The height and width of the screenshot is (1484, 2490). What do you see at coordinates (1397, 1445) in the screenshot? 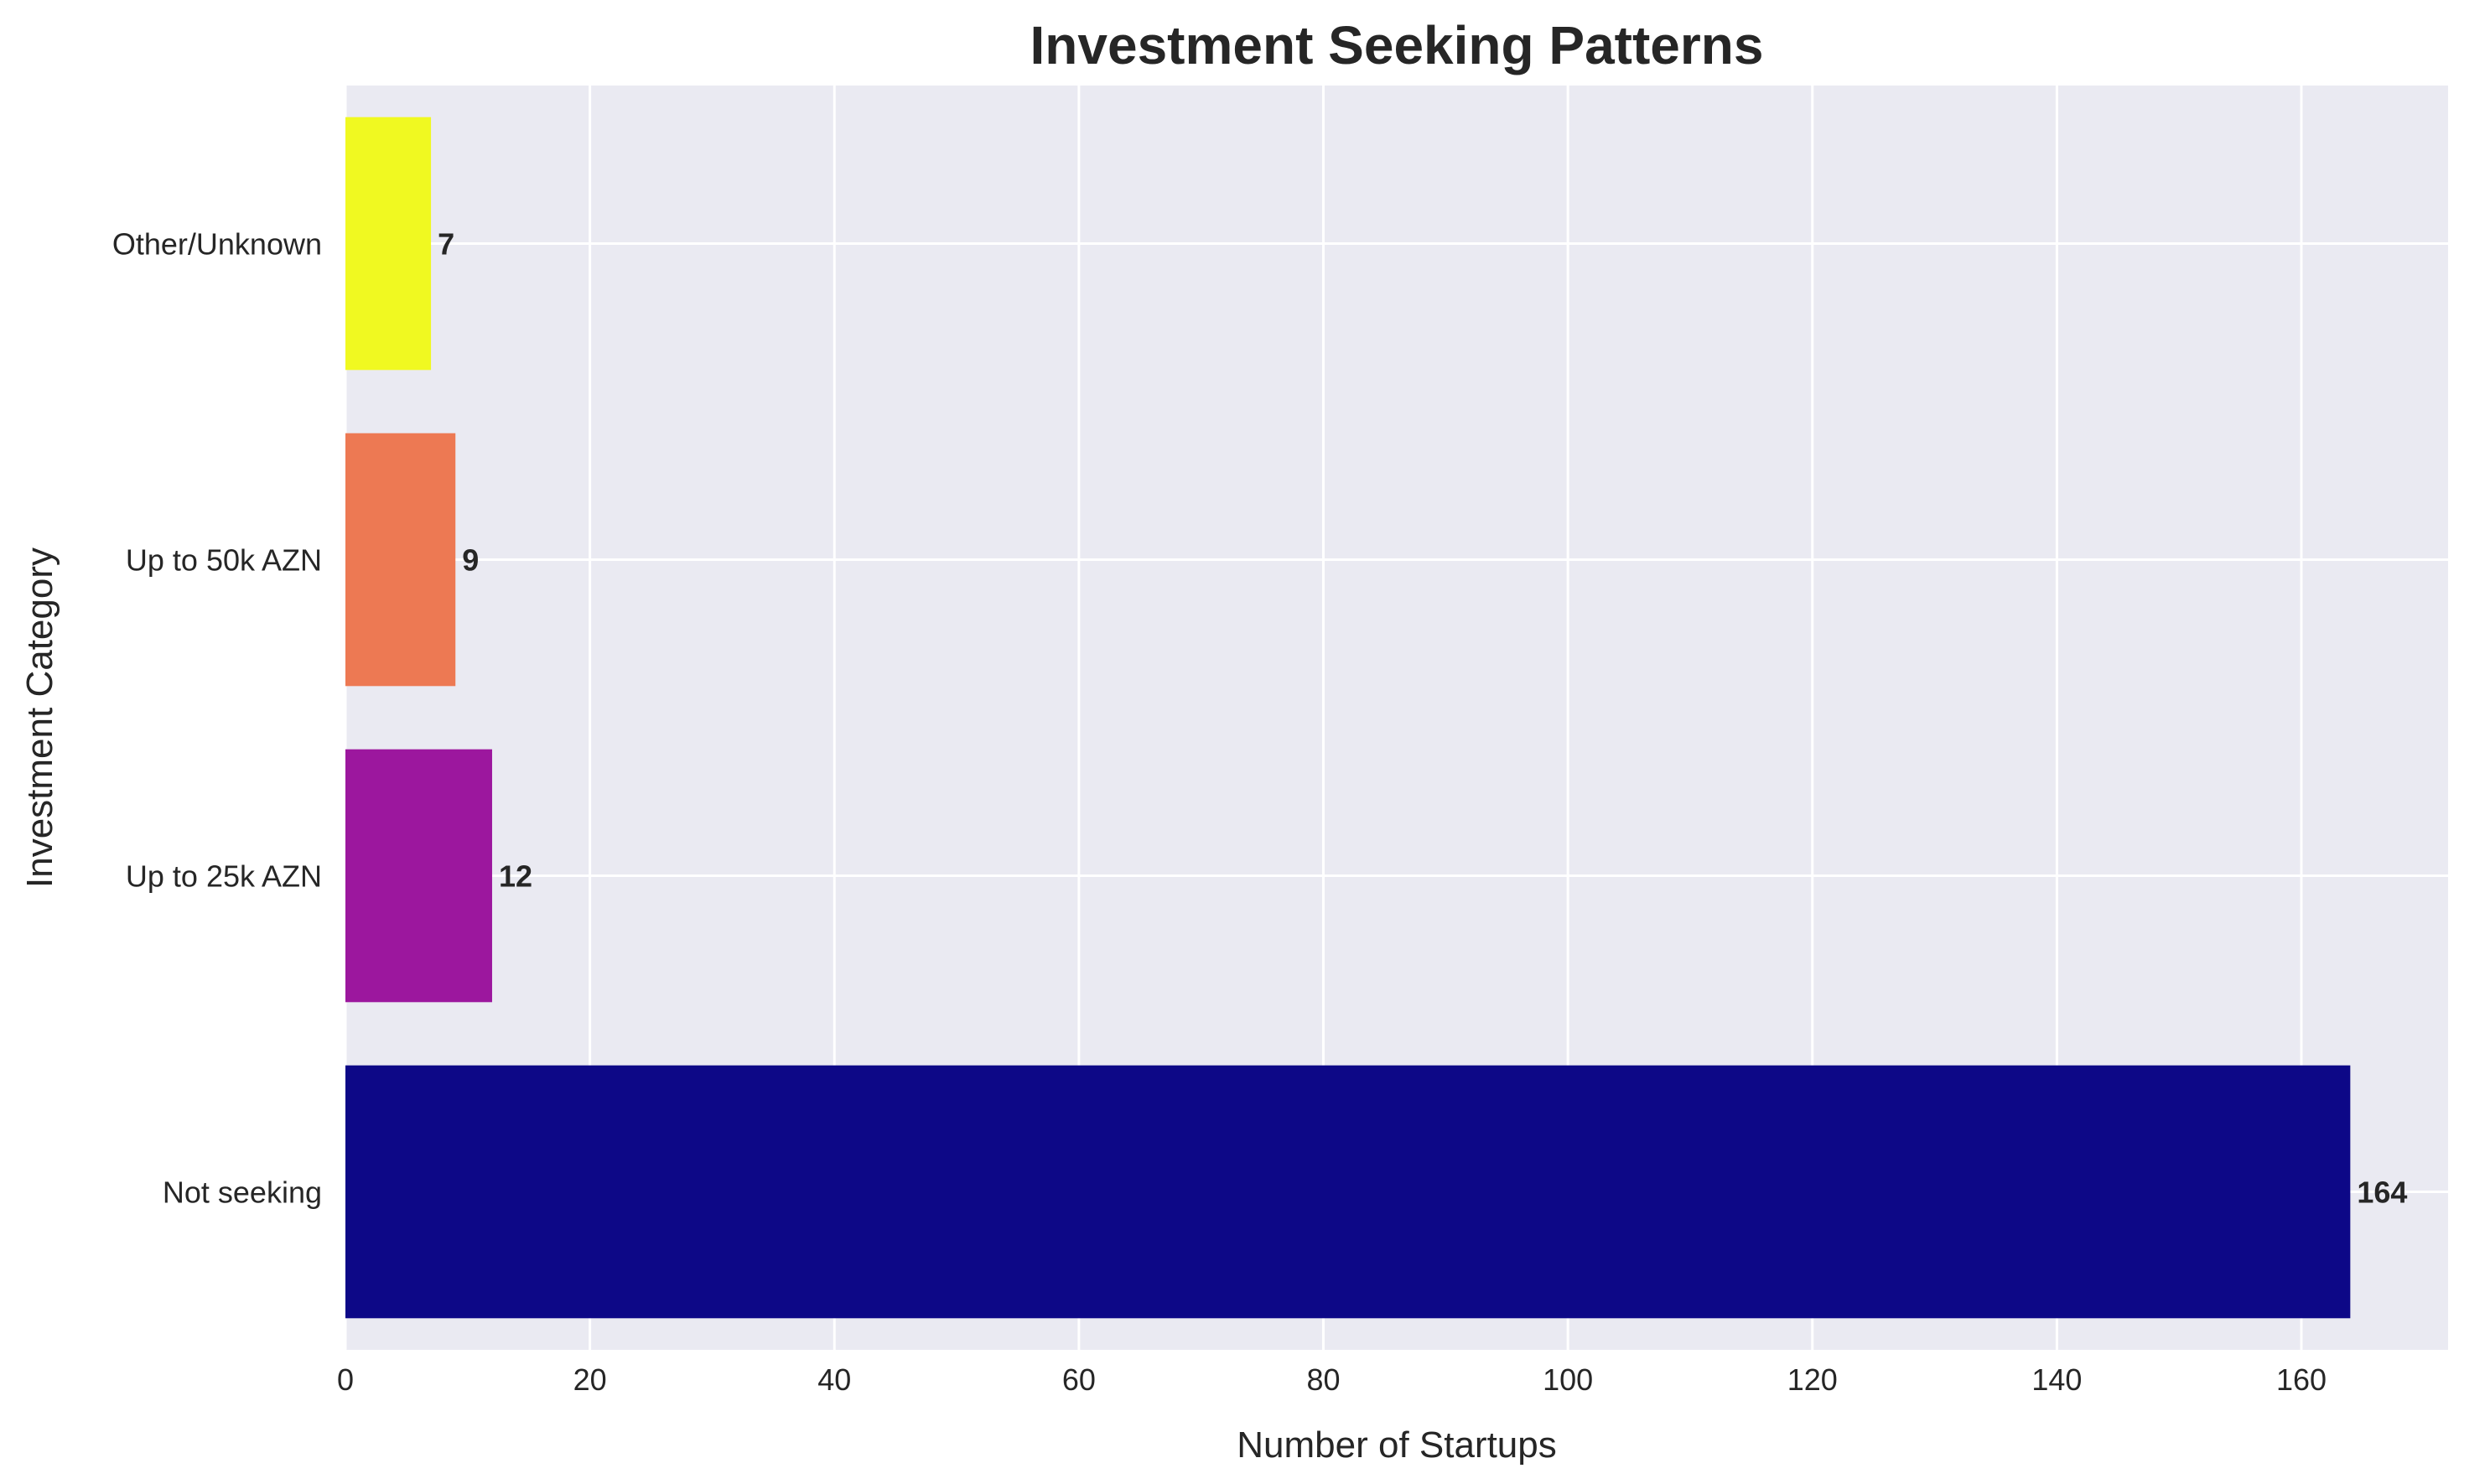
I see `x-axis-label: Number of Startups` at bounding box center [1397, 1445].